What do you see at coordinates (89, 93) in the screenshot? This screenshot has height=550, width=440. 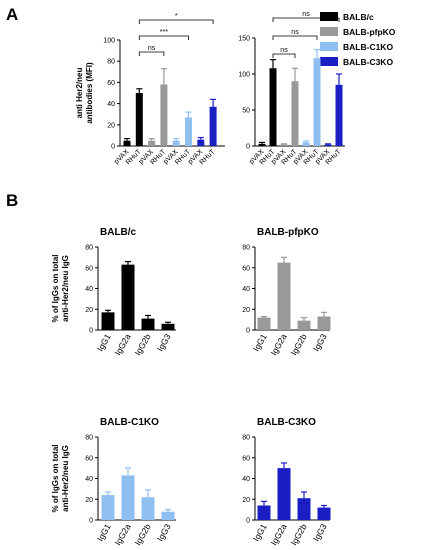 I see `y-axis-label-line: antibodies (MFI)` at bounding box center [89, 93].